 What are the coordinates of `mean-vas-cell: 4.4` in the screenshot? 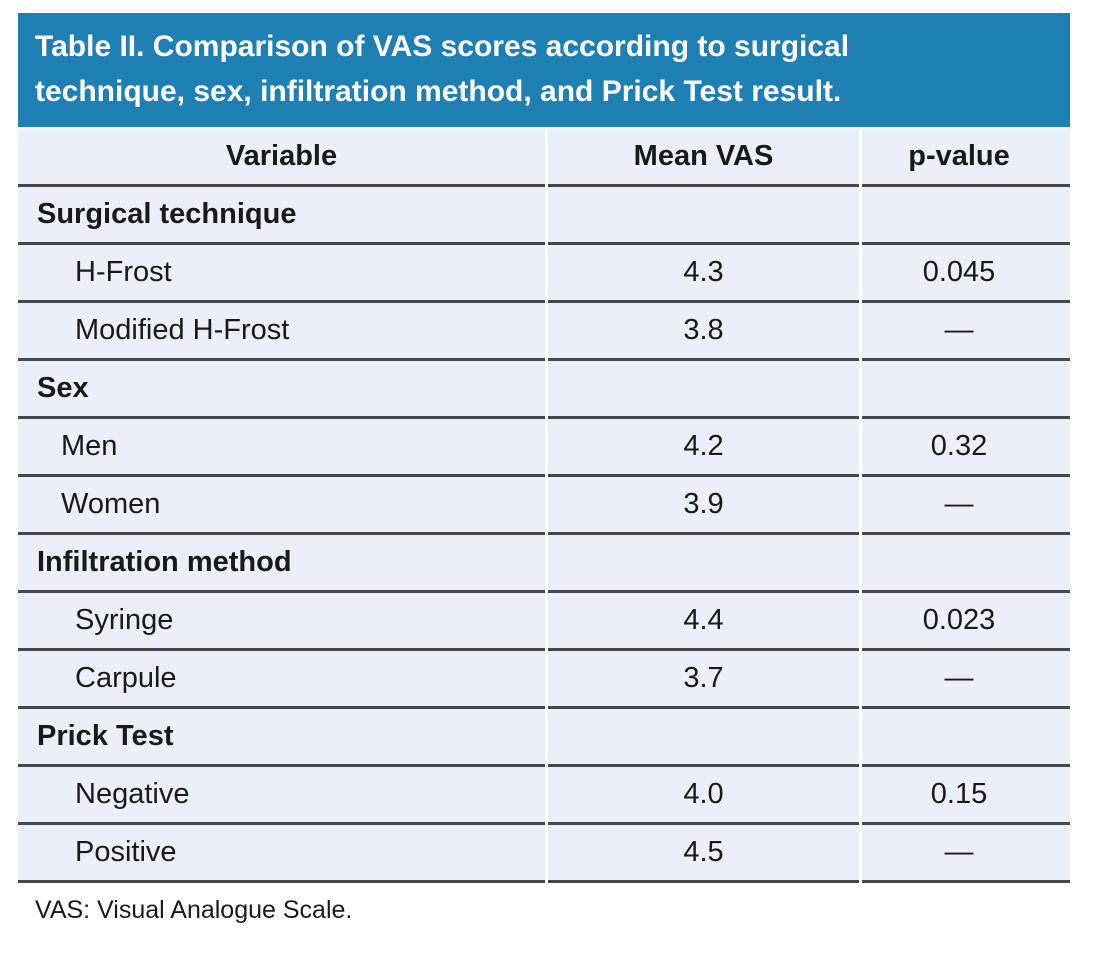 It's located at (703, 622).